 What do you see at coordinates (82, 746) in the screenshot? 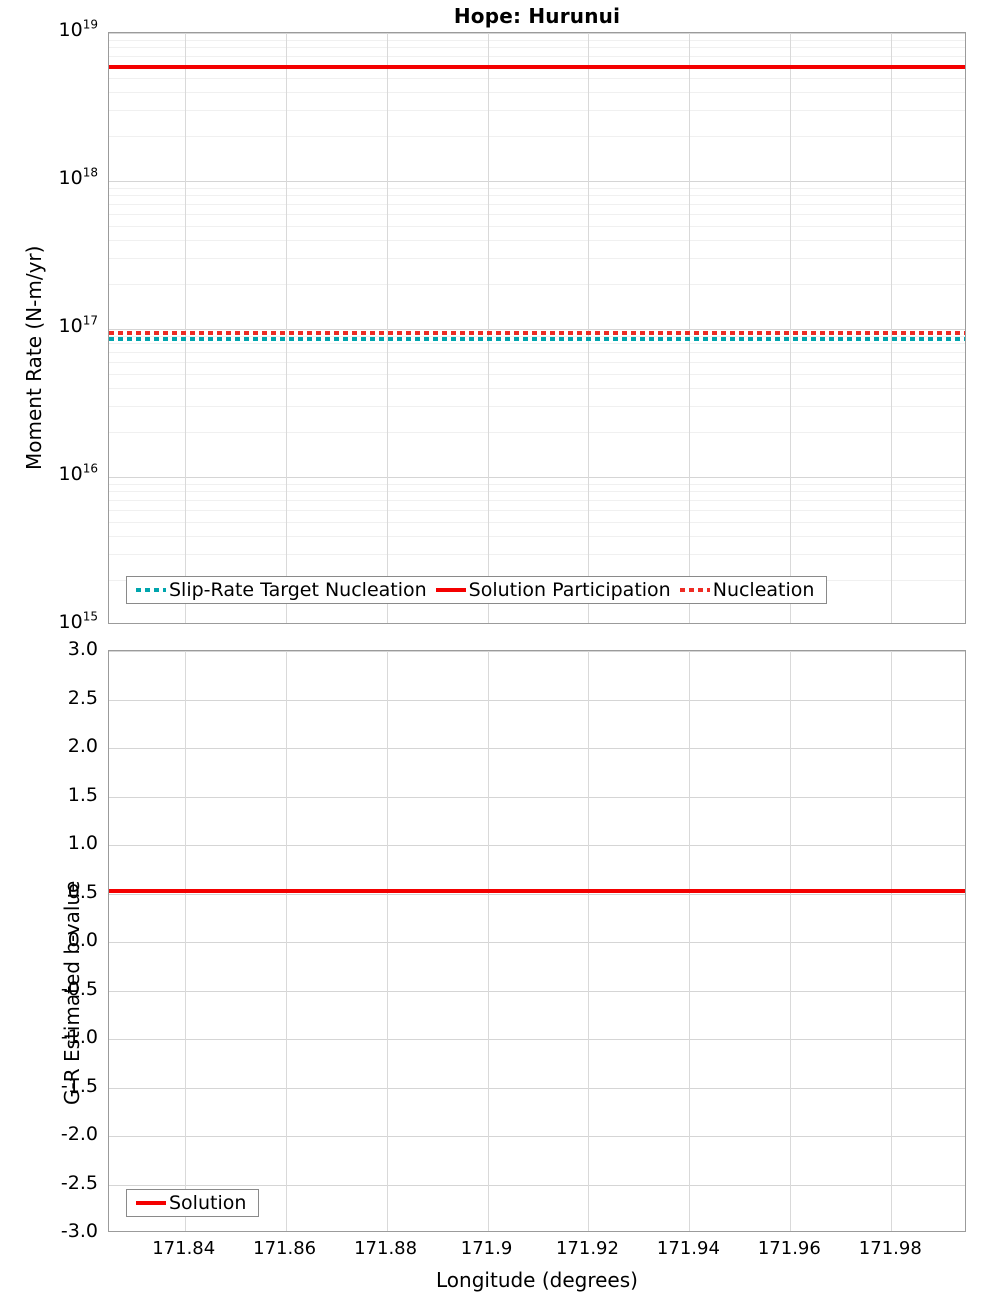
I see `y-tick-label: 2.0` at bounding box center [82, 746].